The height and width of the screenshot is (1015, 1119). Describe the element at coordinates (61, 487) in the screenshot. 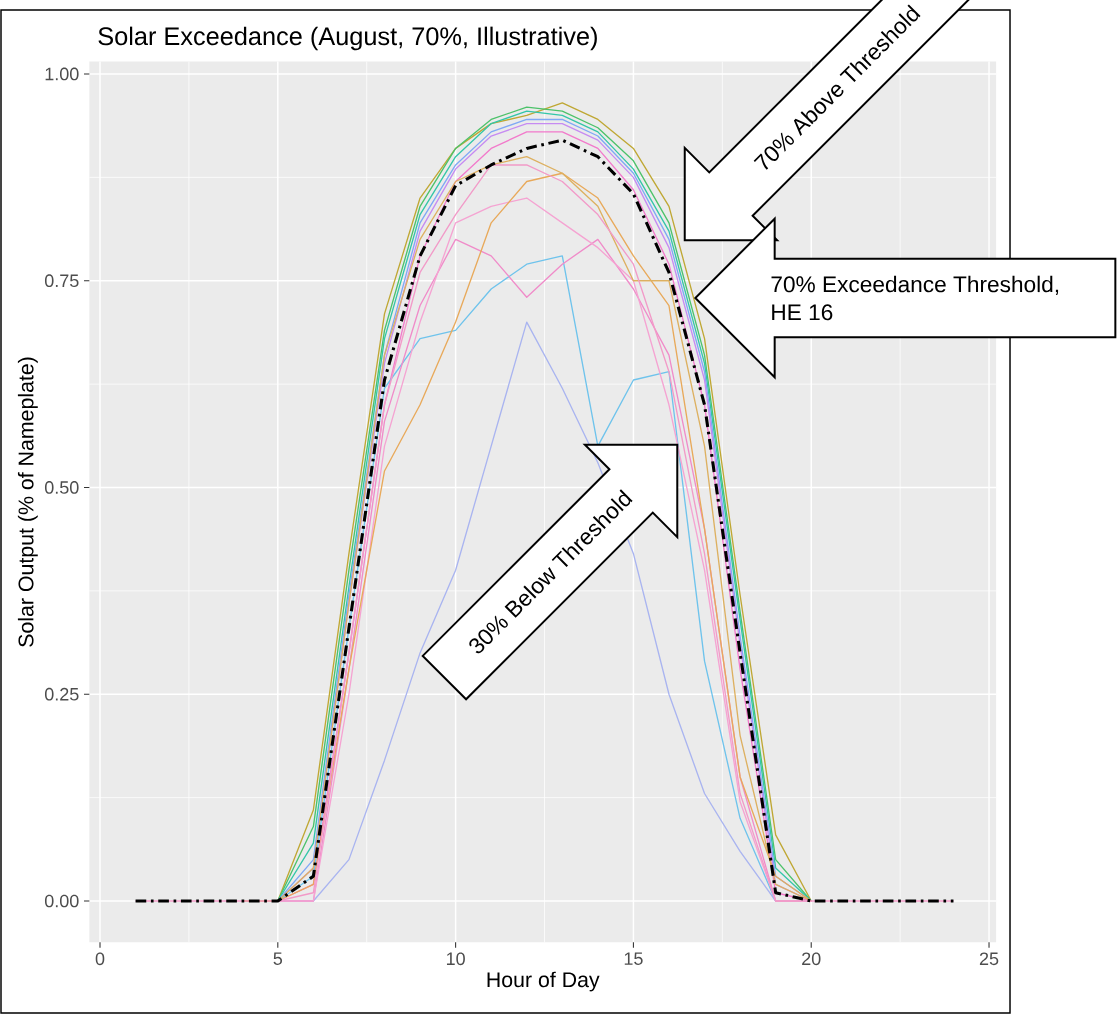

I see `y-tick-label: 0.50` at that location.